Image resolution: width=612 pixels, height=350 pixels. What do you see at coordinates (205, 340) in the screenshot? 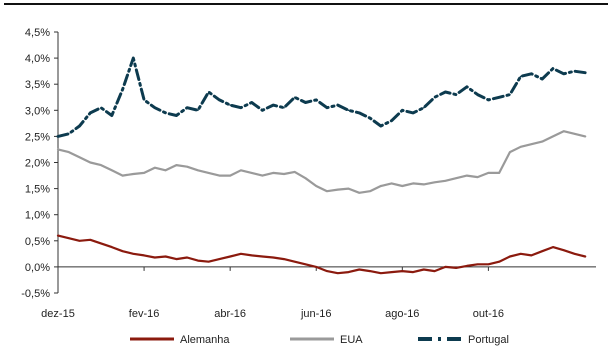
I see `legend-label: Alemanha` at bounding box center [205, 340].